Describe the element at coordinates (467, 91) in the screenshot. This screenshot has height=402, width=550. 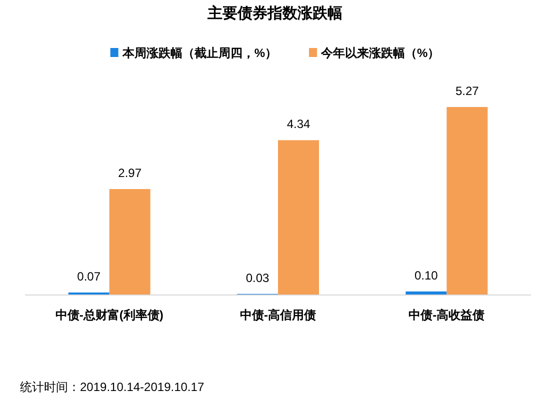
I see `data-label: 5.27` at that location.